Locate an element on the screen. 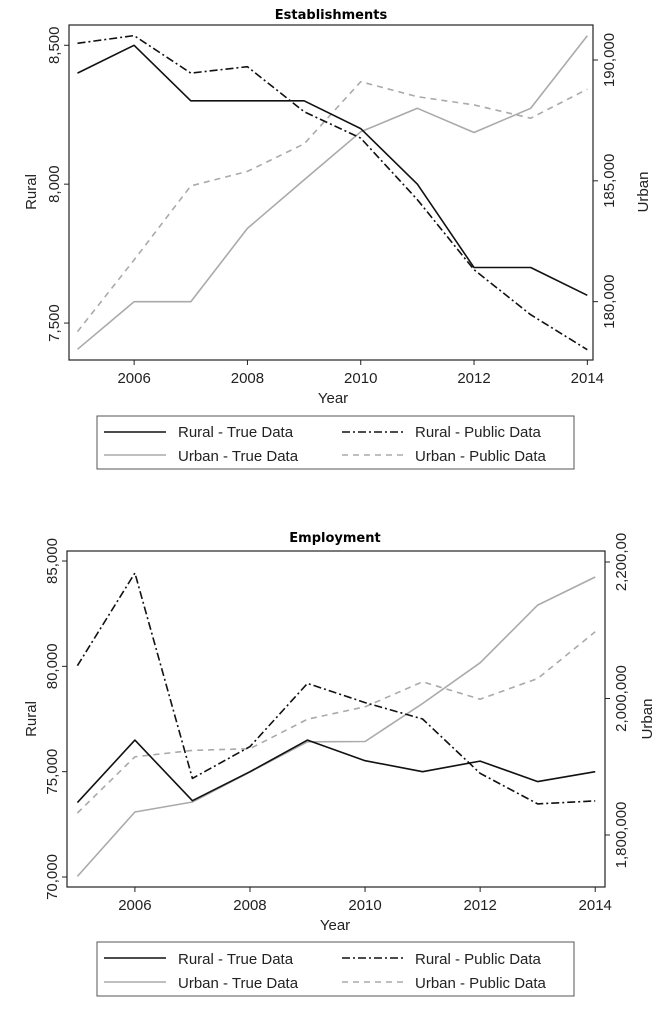  y-right-tick-label: 185,000 is located at coordinates (609, 181).